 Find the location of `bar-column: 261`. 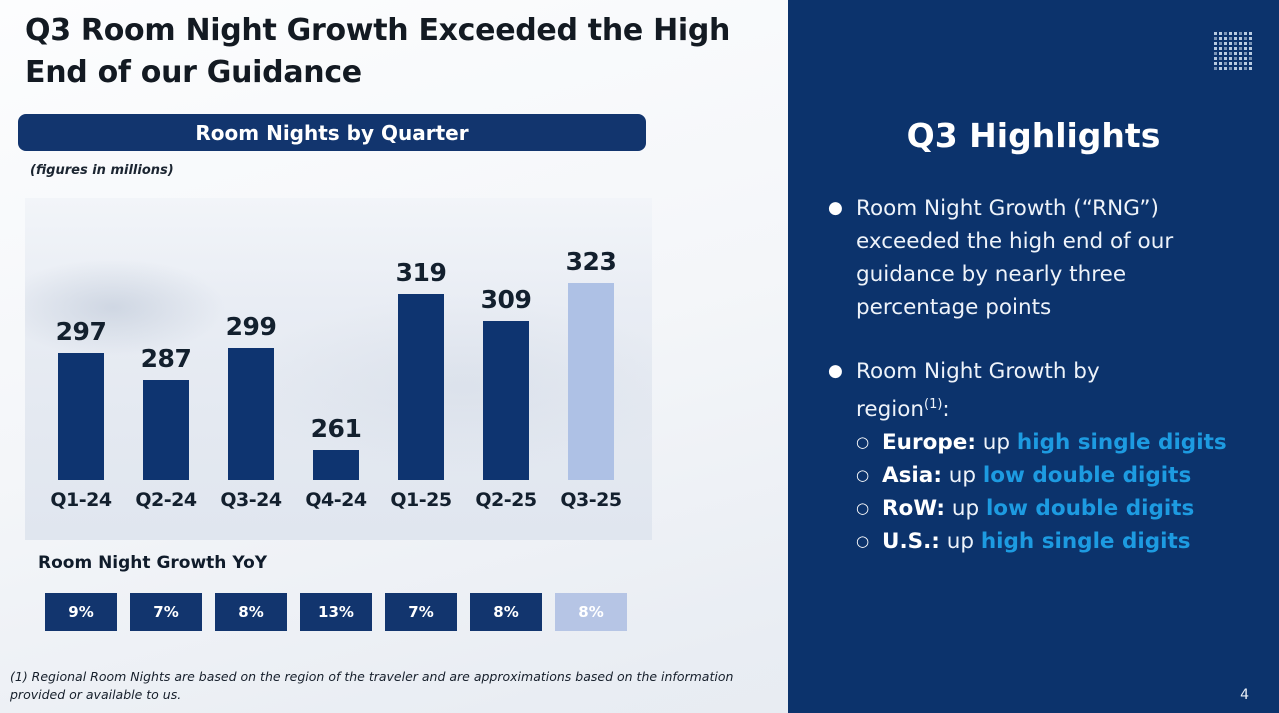

bar-column: 261 is located at coordinates (336, 447).